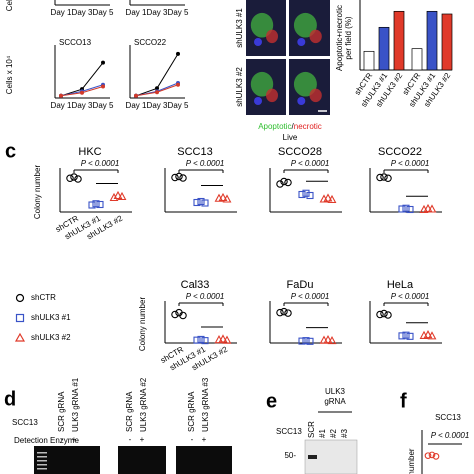  I want to click on legend-part: Apoptotic, so click(274, 126).